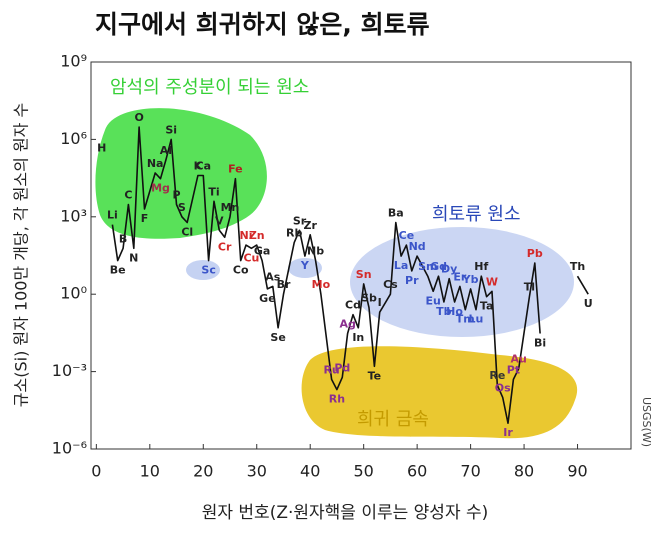 Image resolution: width=658 pixels, height=539 pixels. What do you see at coordinates (315, 251) in the screenshot?
I see `element-label: Nb` at bounding box center [315, 251].